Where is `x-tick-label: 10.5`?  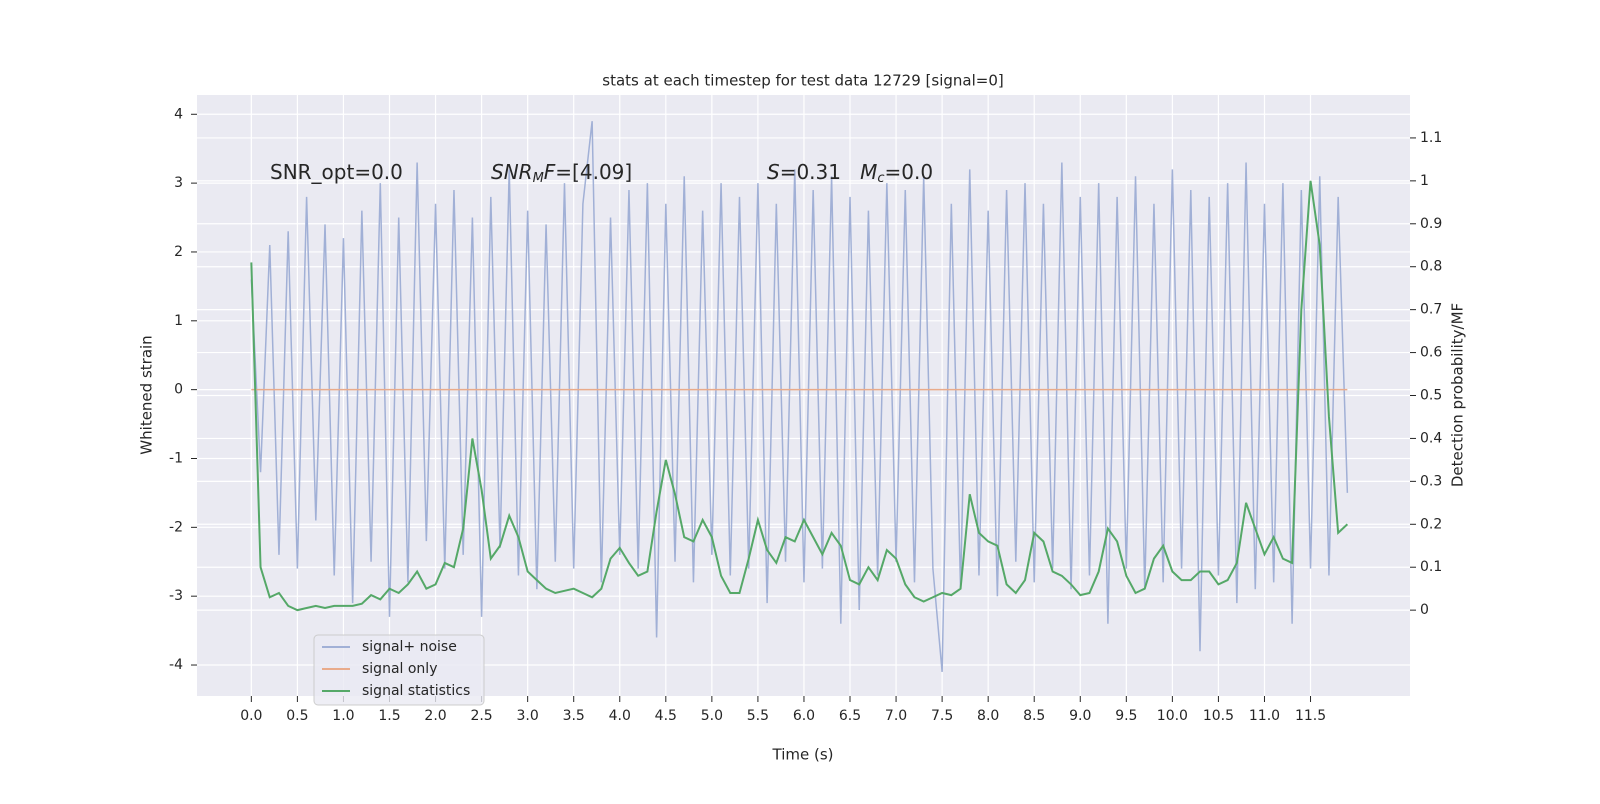 x-tick-label: 10.5 is located at coordinates (1218, 716).